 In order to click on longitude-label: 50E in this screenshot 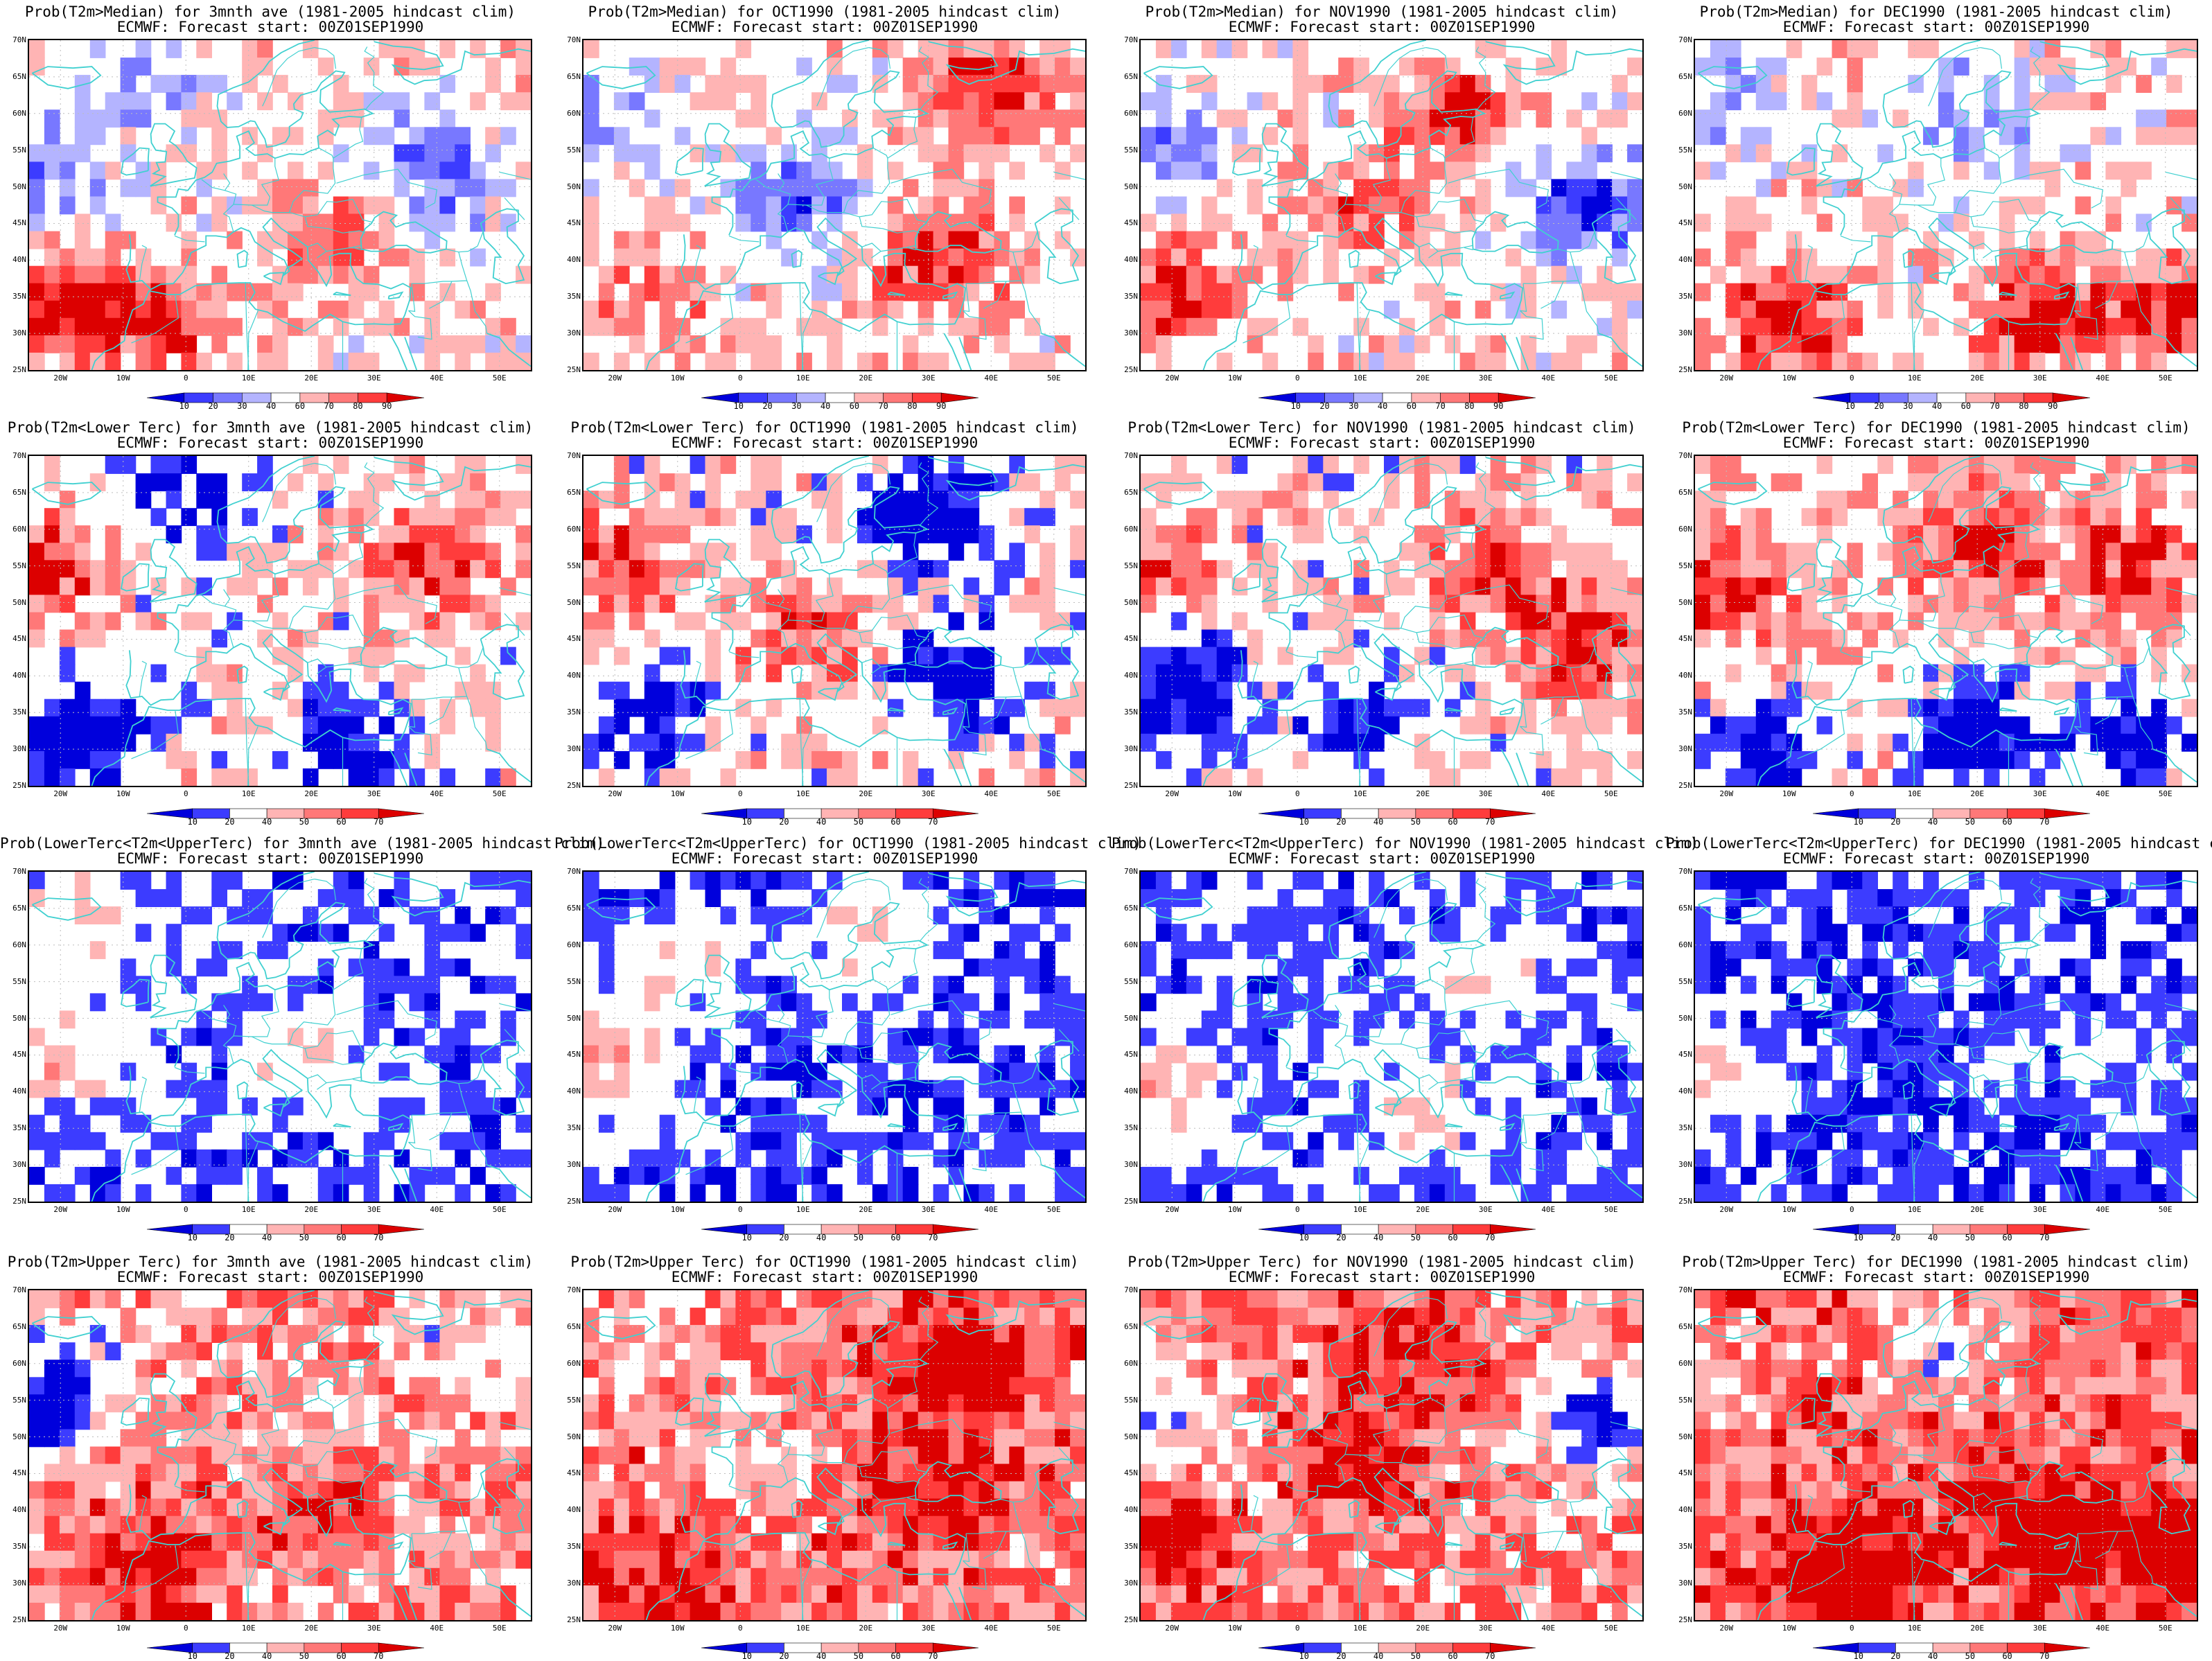, I will do `click(1611, 1210)`.